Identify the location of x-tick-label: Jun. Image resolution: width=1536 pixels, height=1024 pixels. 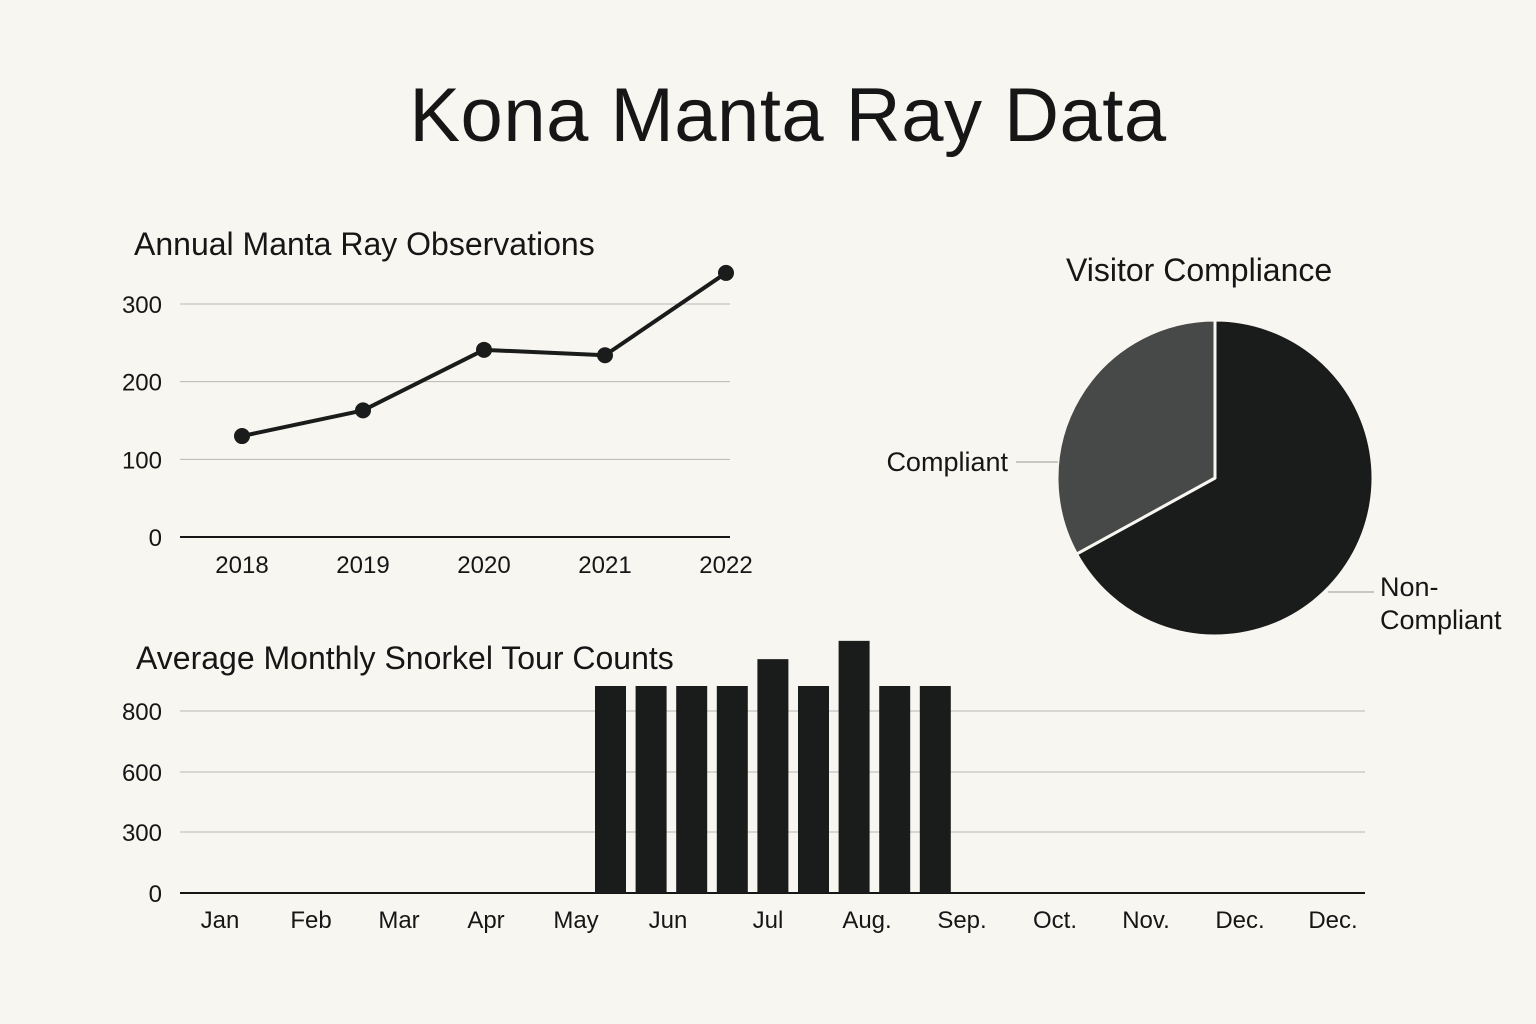
(668, 920).